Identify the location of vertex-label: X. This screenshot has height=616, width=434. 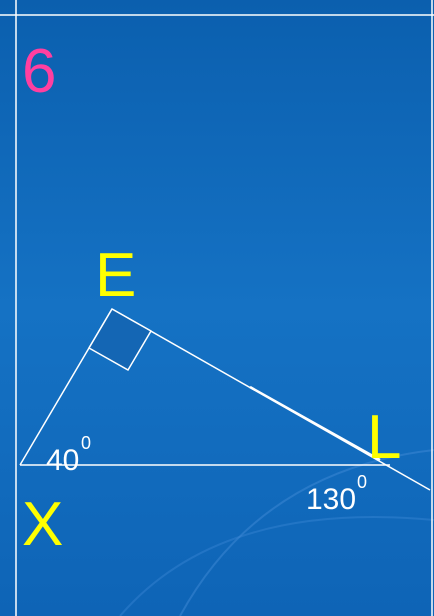
(42, 524).